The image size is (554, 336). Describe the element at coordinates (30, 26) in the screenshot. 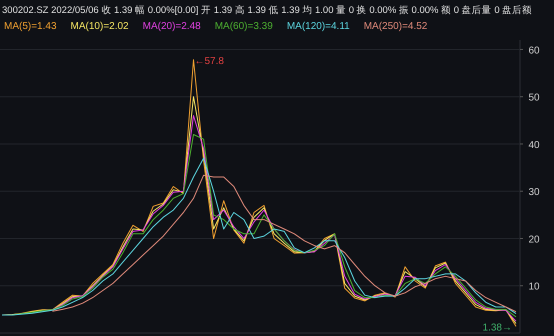

I see `text: MA(5)=1.43` at that location.